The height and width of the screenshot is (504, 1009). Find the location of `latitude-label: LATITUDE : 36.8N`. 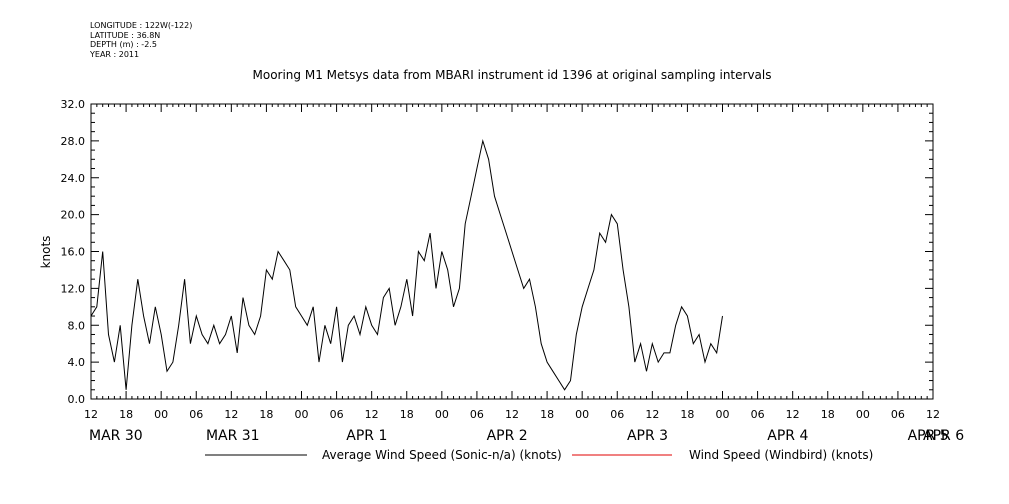

latitude-label: LATITUDE : 36.8N is located at coordinates (125, 35).